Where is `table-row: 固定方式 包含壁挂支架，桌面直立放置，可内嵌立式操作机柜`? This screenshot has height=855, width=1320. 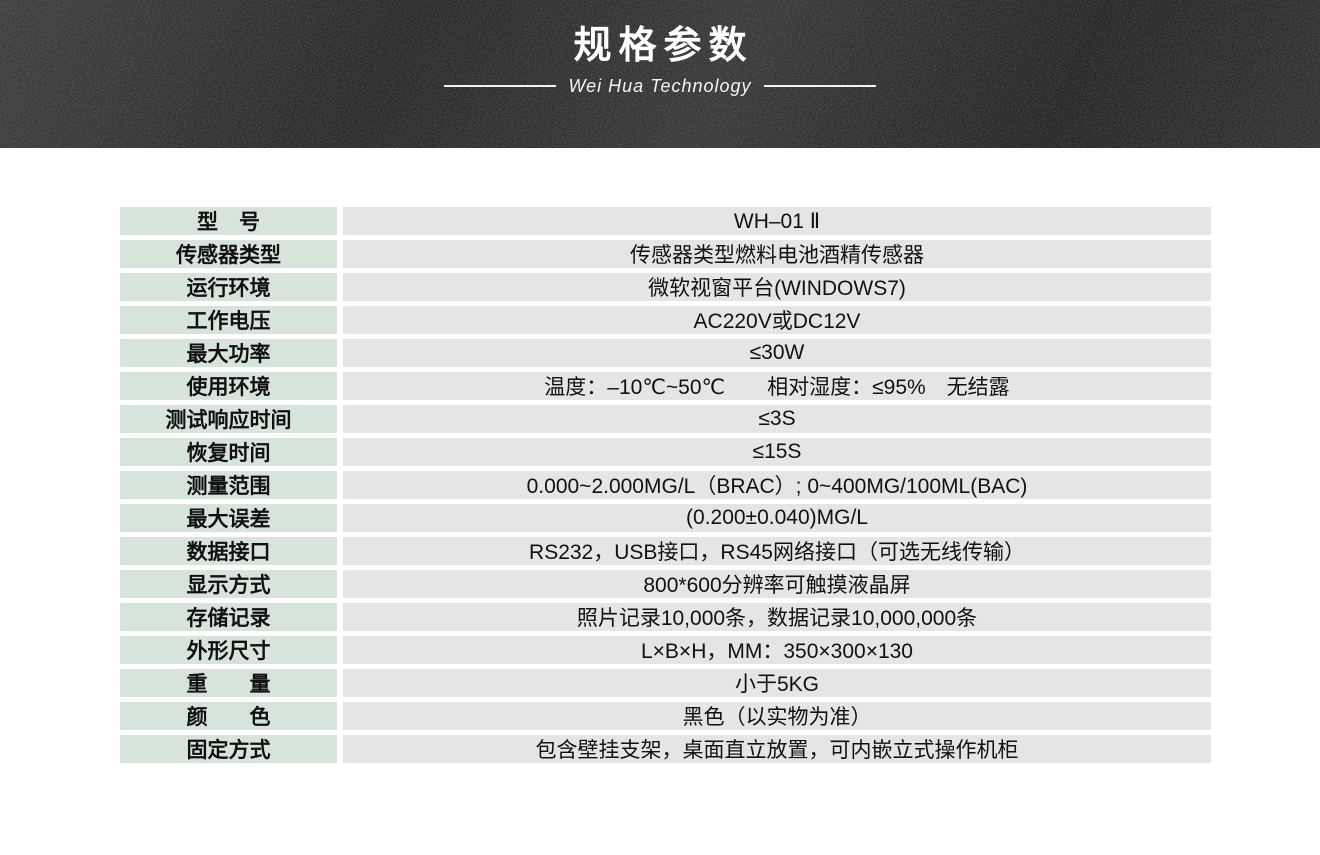 table-row: 固定方式 包含壁挂支架，桌面直立放置，可内嵌立式操作机柜 is located at coordinates (665, 749).